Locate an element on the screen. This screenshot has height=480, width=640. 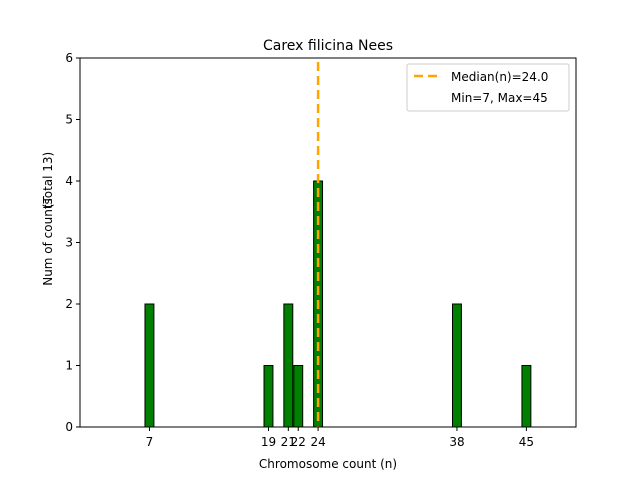
x-tick-label-45: 45 is located at coordinates (526, 442).